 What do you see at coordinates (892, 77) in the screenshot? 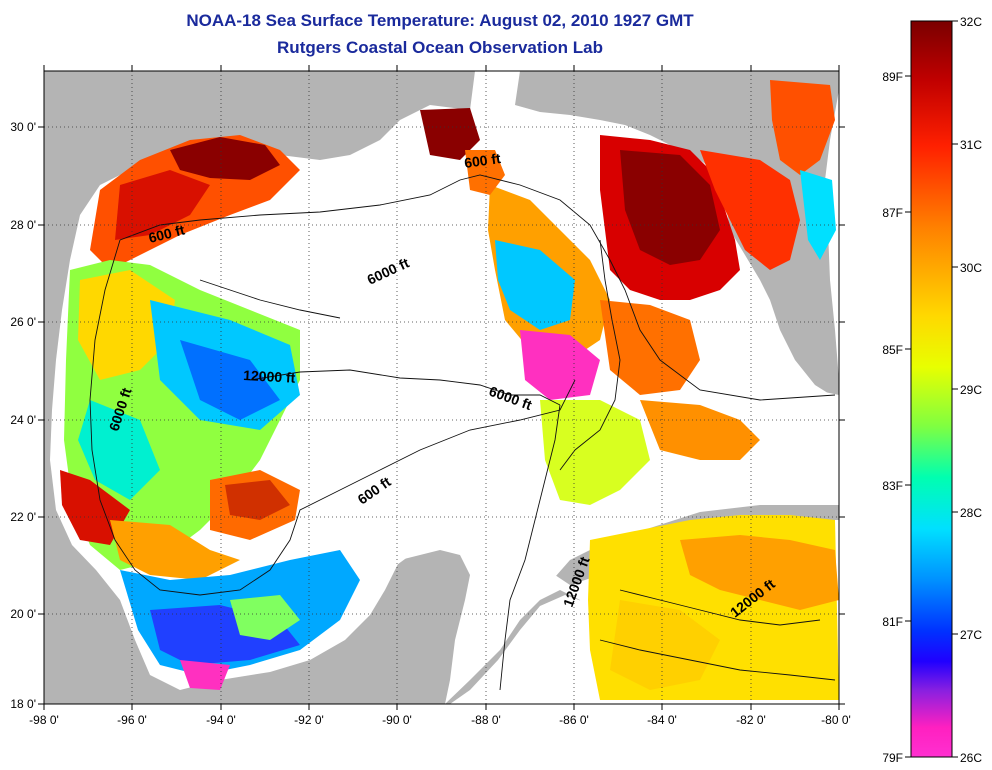
I see `fahrenheit-label: 89F` at bounding box center [892, 77].